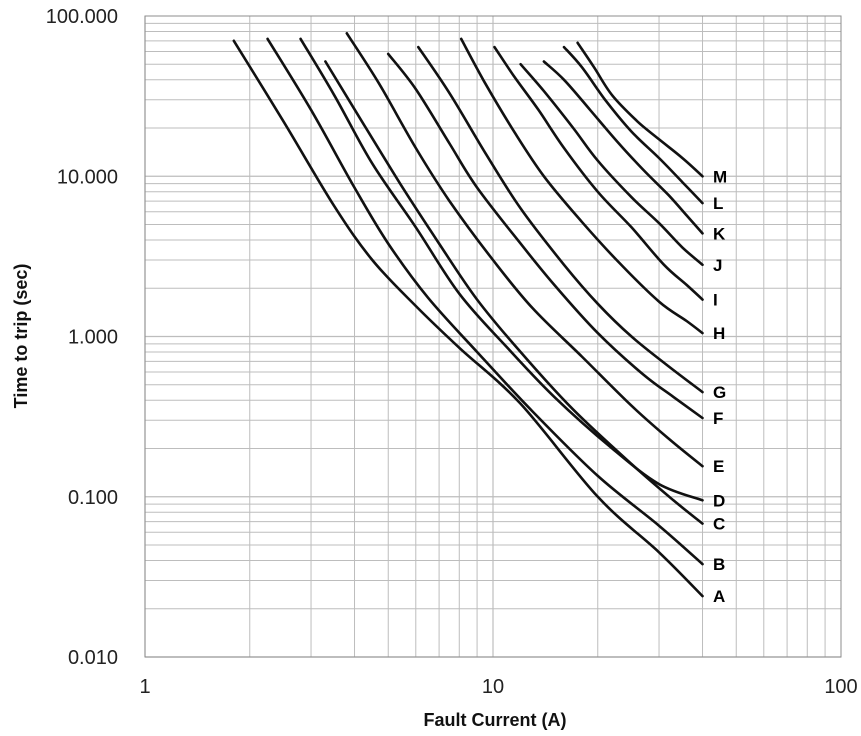  What do you see at coordinates (718, 418) in the screenshot?
I see `curve-label-f: F` at bounding box center [718, 418].